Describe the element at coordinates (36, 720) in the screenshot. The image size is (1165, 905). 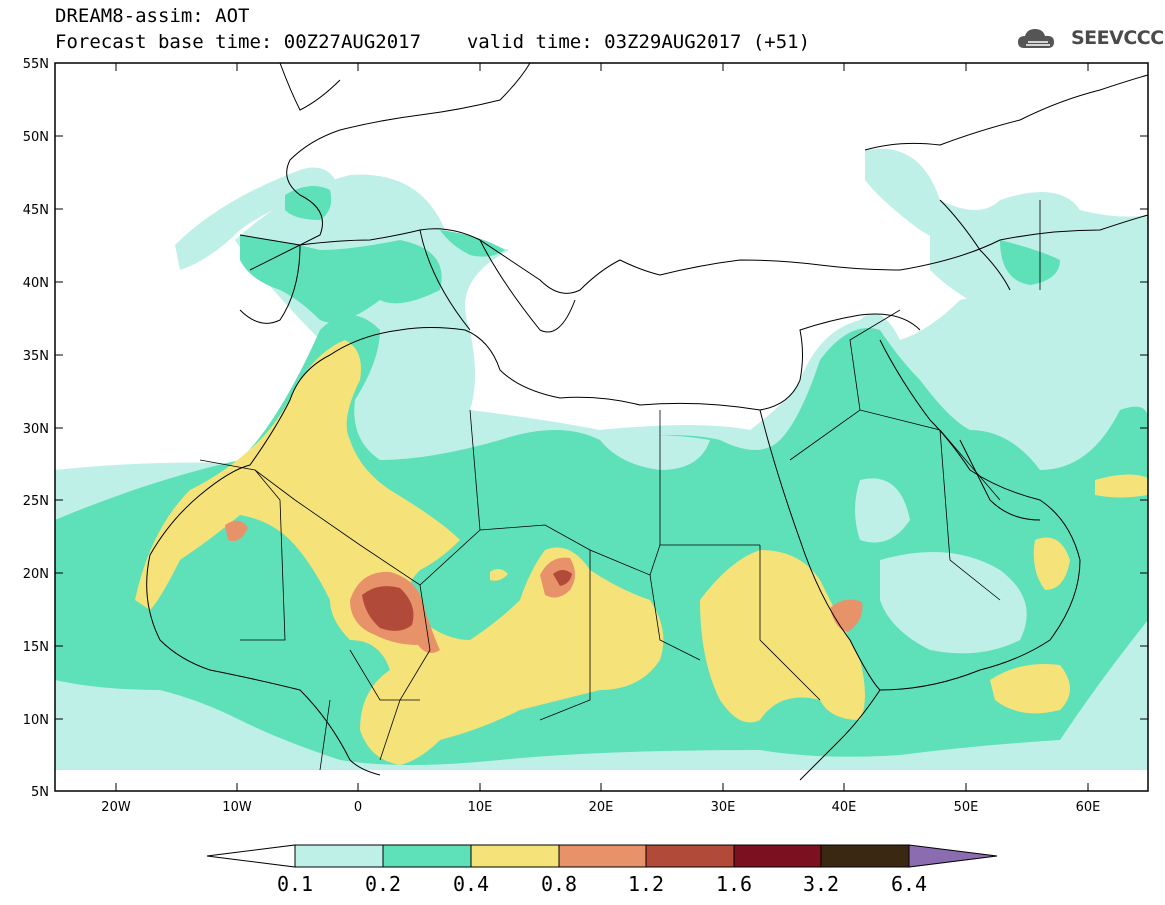
I see `lat-label: 10N` at that location.